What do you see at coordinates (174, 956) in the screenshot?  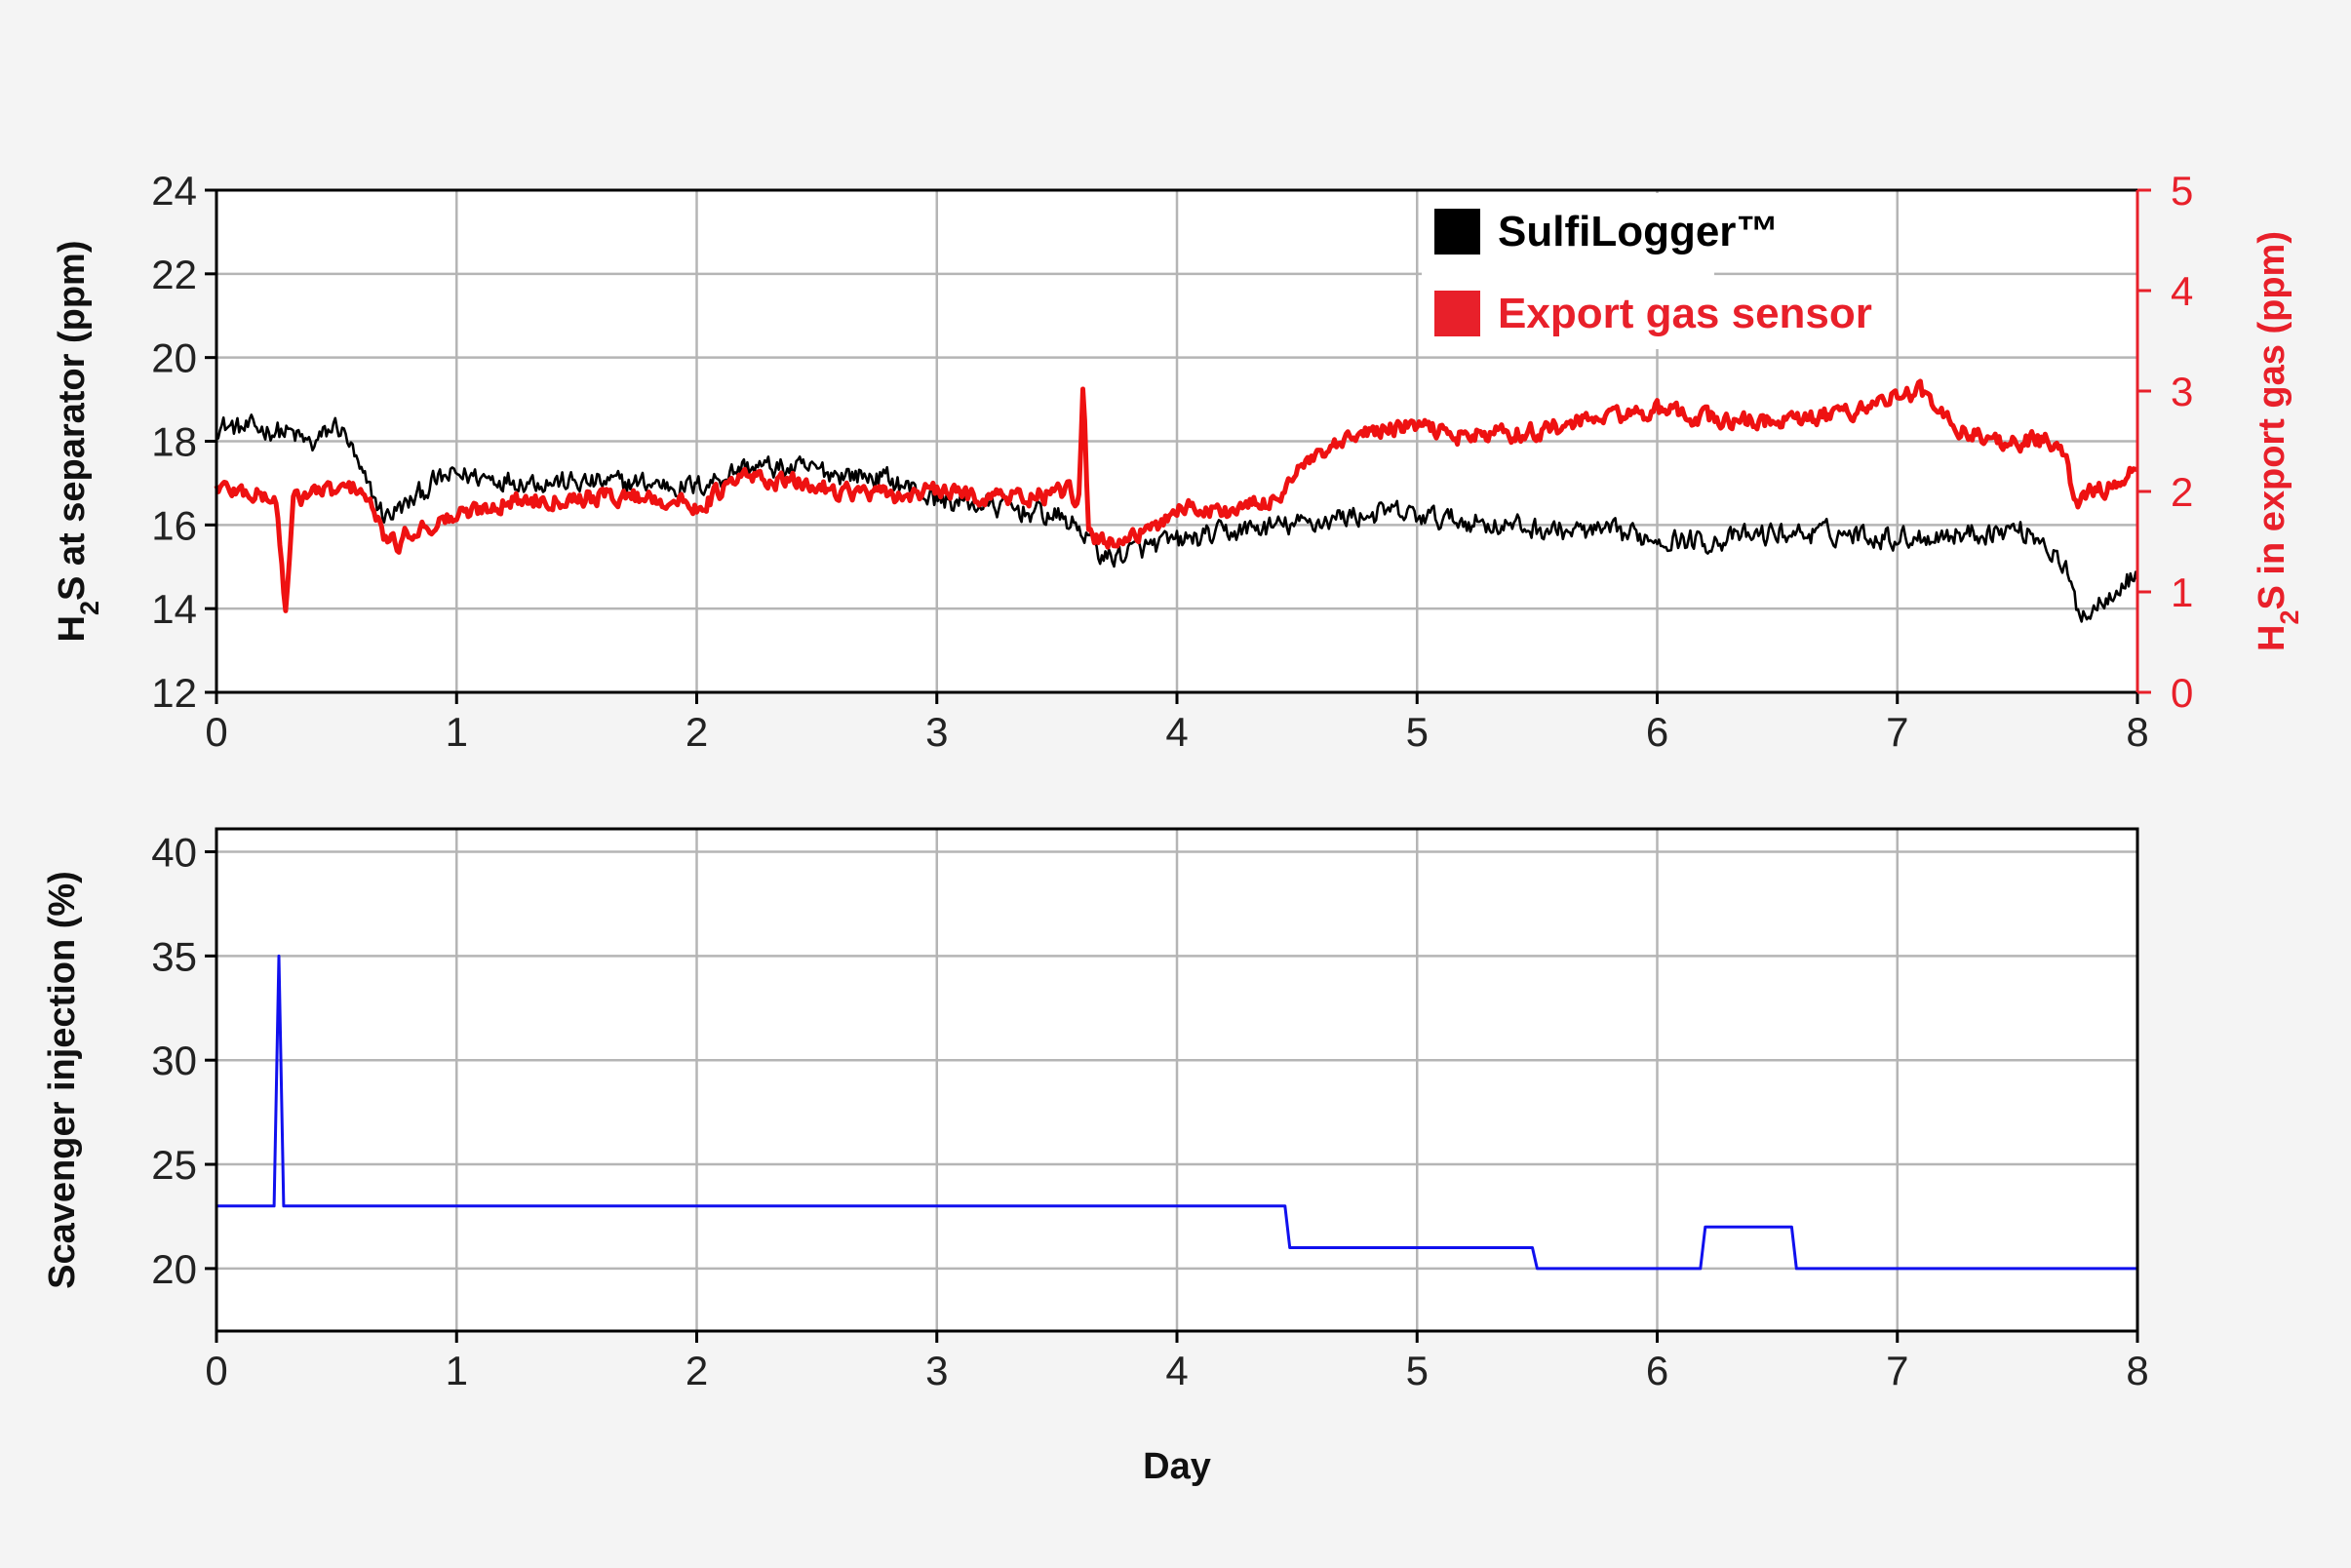 I see `bottom-y-tick-label: 35` at bounding box center [174, 956].